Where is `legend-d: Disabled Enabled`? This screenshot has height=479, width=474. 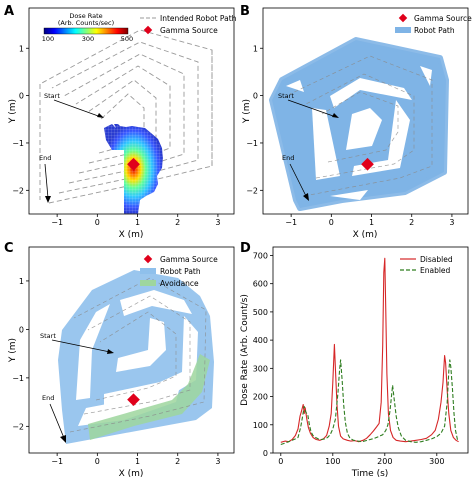
legend-d: Disabled Enabled is located at coordinates (426, 265).